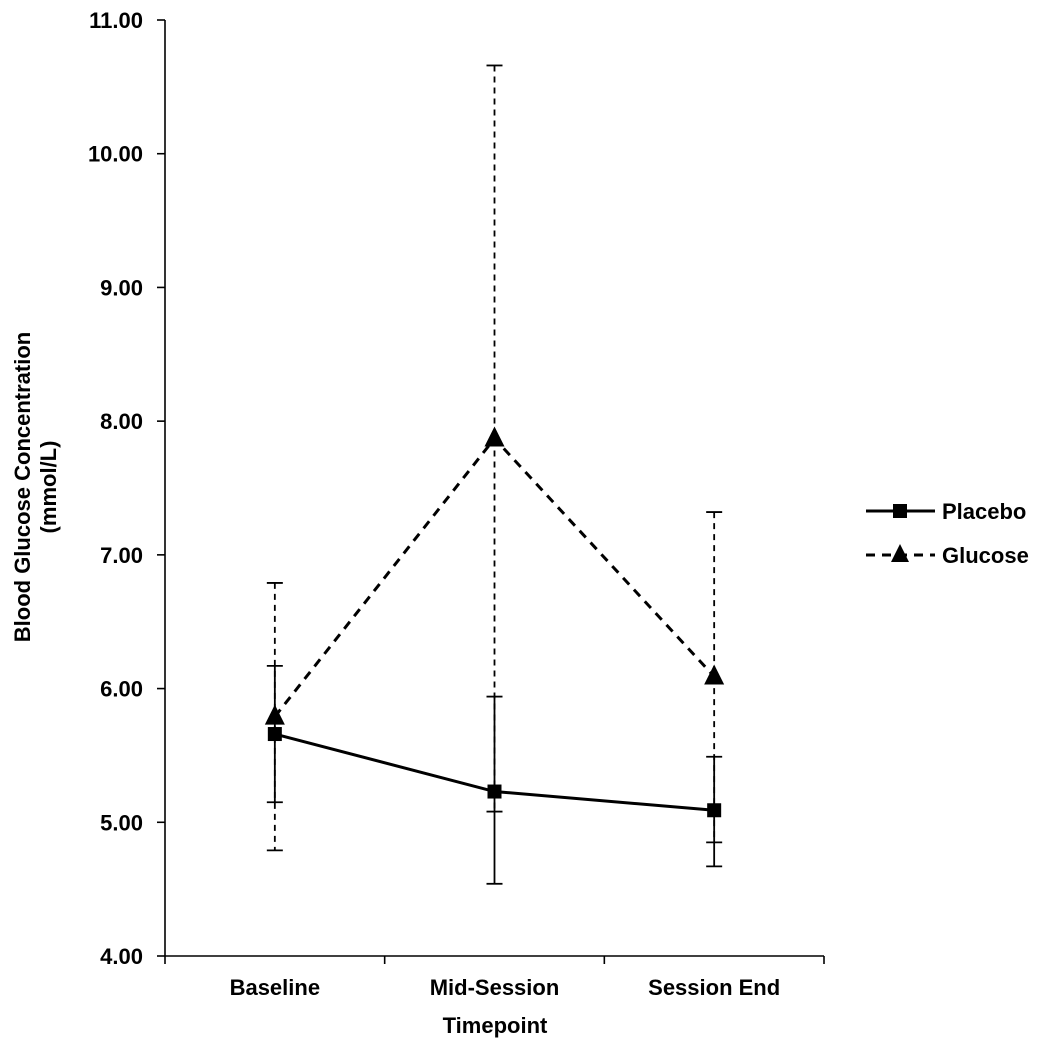 This screenshot has height=1046, width=1055. What do you see at coordinates (116, 20) in the screenshot?
I see `y-tick-label: 11.00` at bounding box center [116, 20].